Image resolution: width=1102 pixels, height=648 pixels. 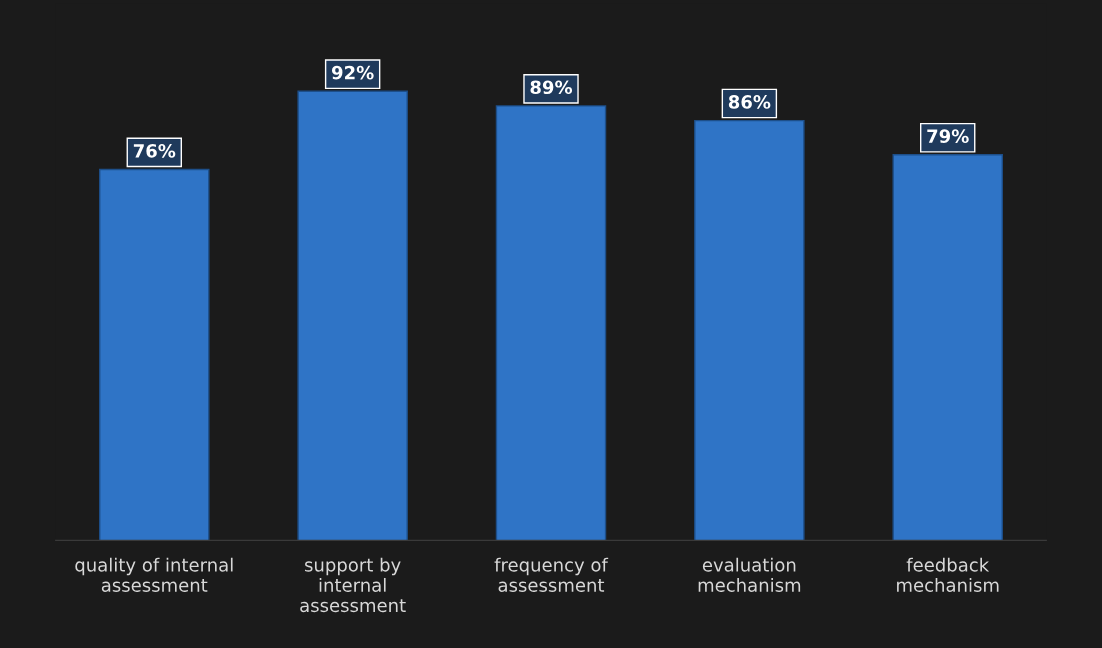 What do you see at coordinates (352, 72) in the screenshot?
I see `data-label: 92%` at bounding box center [352, 72].